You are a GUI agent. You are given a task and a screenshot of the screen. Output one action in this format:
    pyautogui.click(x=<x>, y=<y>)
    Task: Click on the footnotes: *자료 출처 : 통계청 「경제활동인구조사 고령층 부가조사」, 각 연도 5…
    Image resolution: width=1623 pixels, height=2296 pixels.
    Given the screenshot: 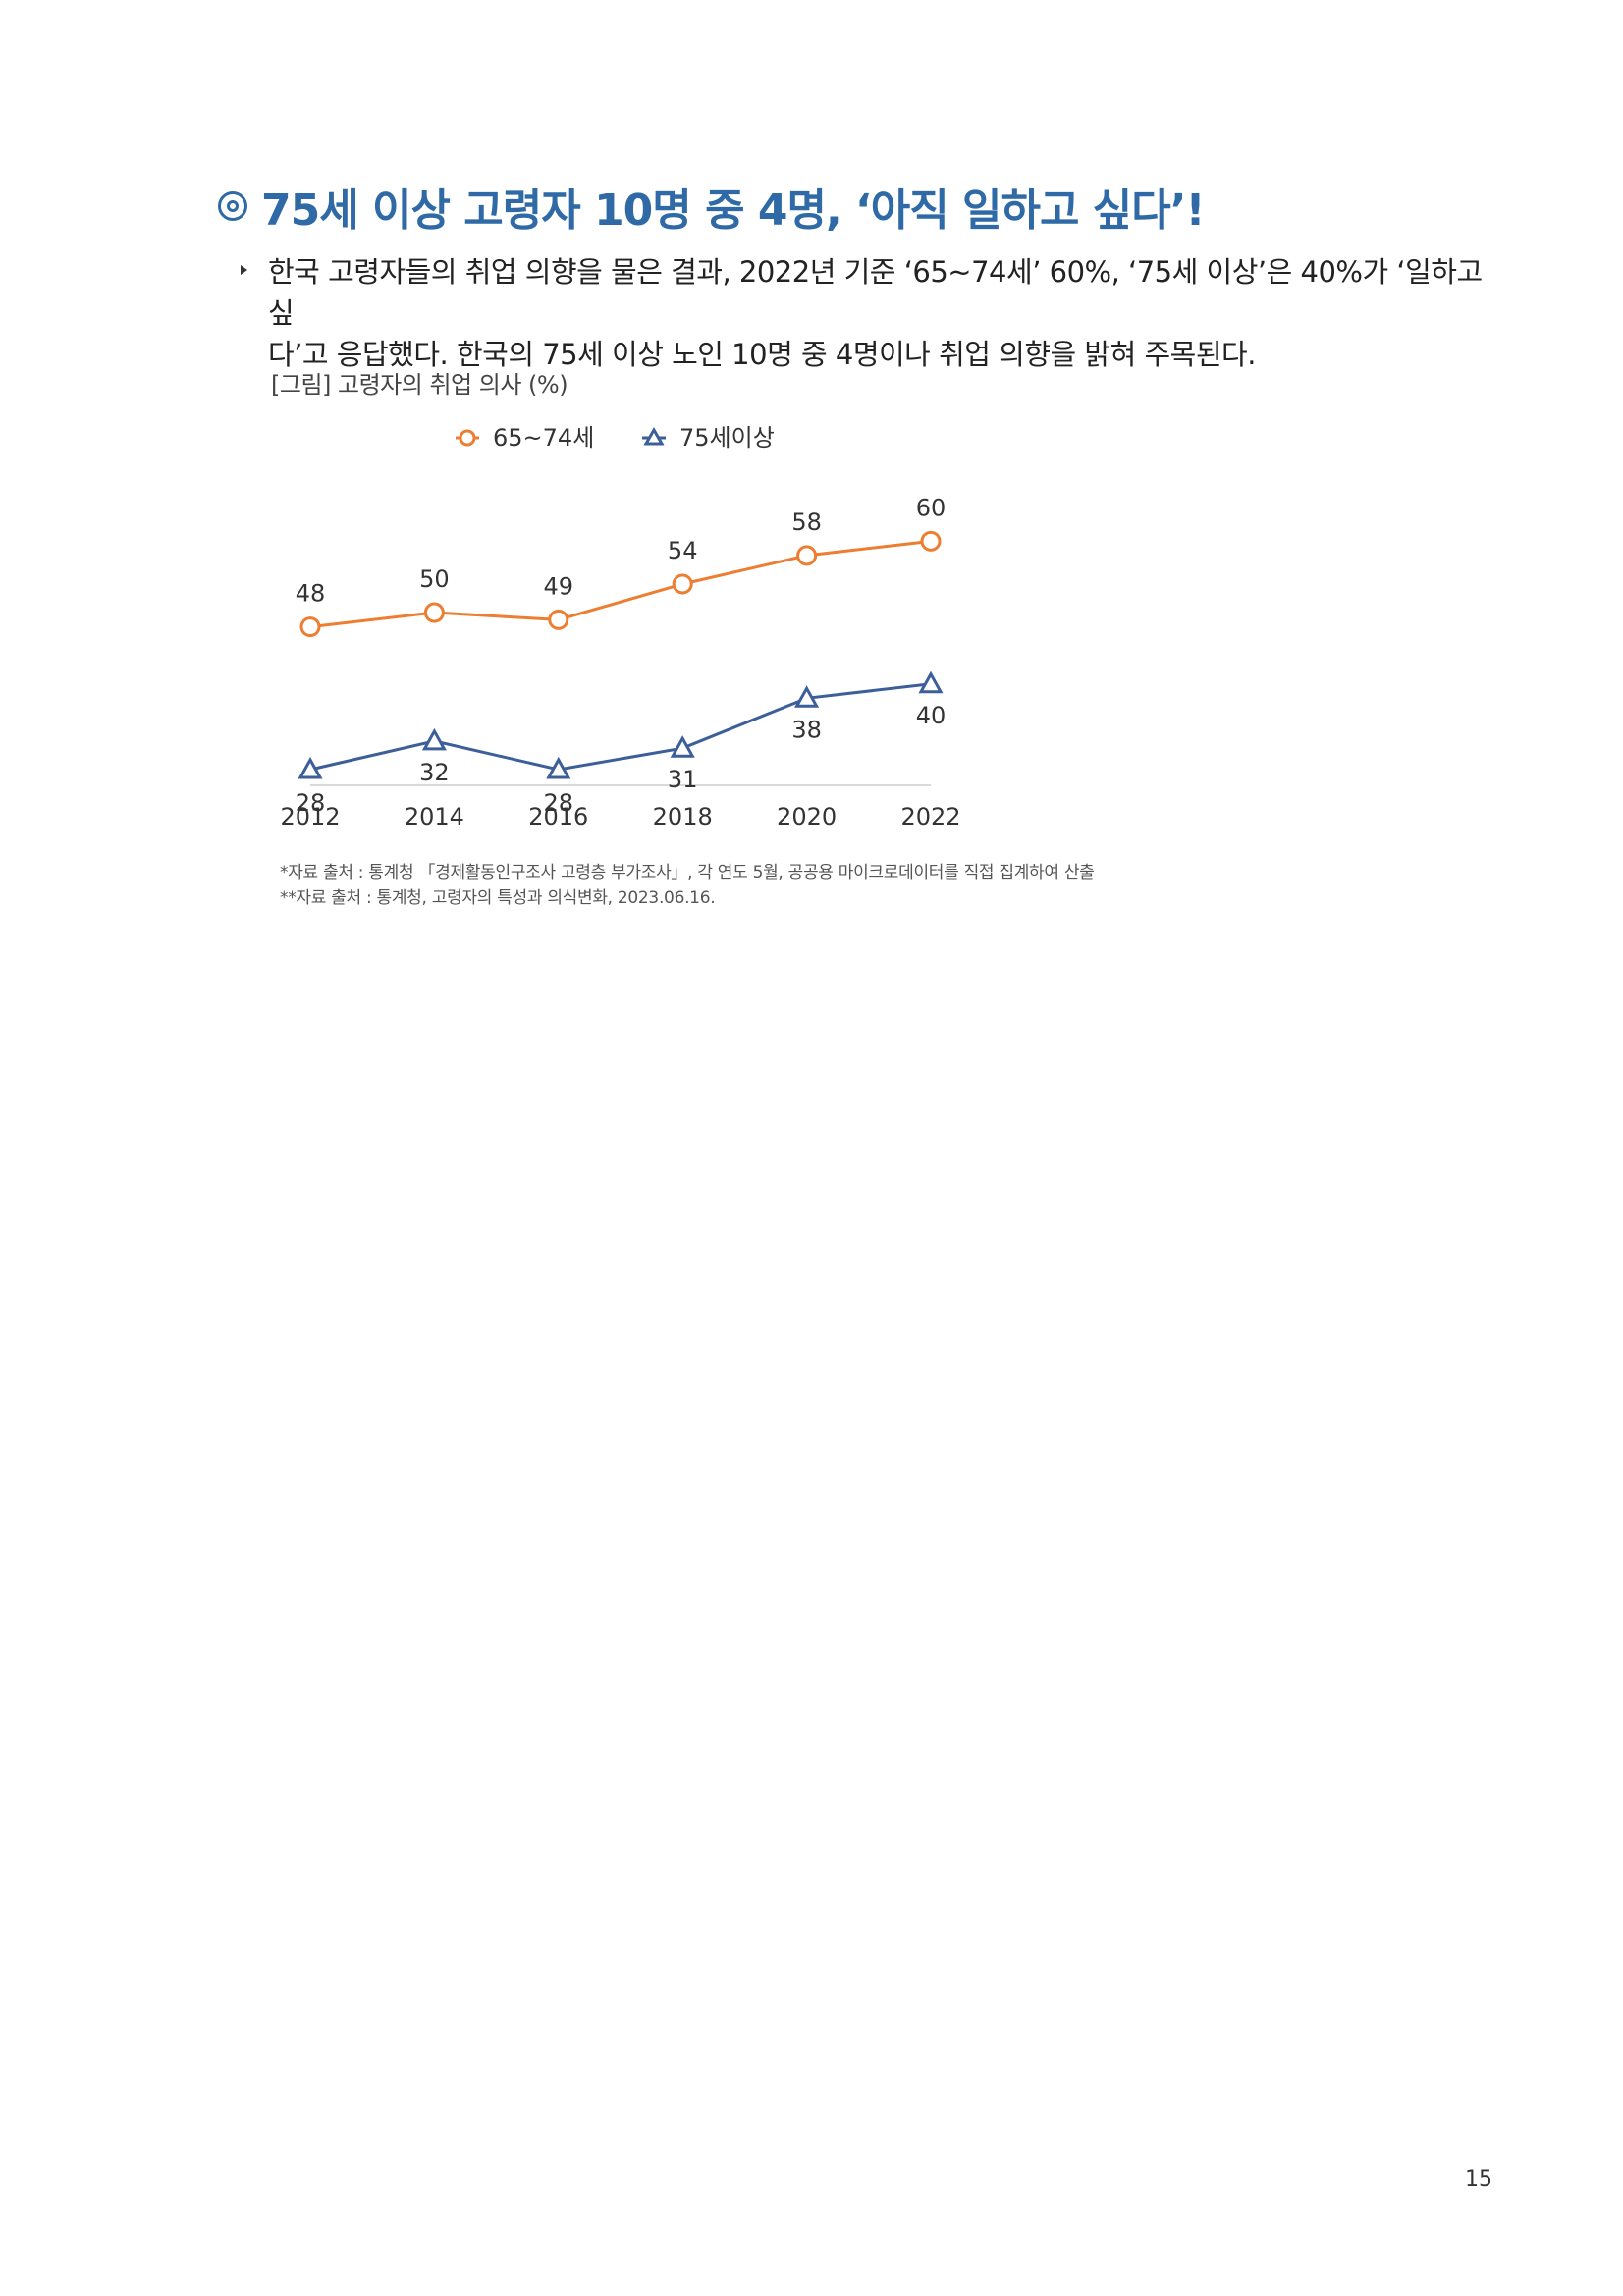 What is the action you would take?
    pyautogui.click(x=687, y=885)
    